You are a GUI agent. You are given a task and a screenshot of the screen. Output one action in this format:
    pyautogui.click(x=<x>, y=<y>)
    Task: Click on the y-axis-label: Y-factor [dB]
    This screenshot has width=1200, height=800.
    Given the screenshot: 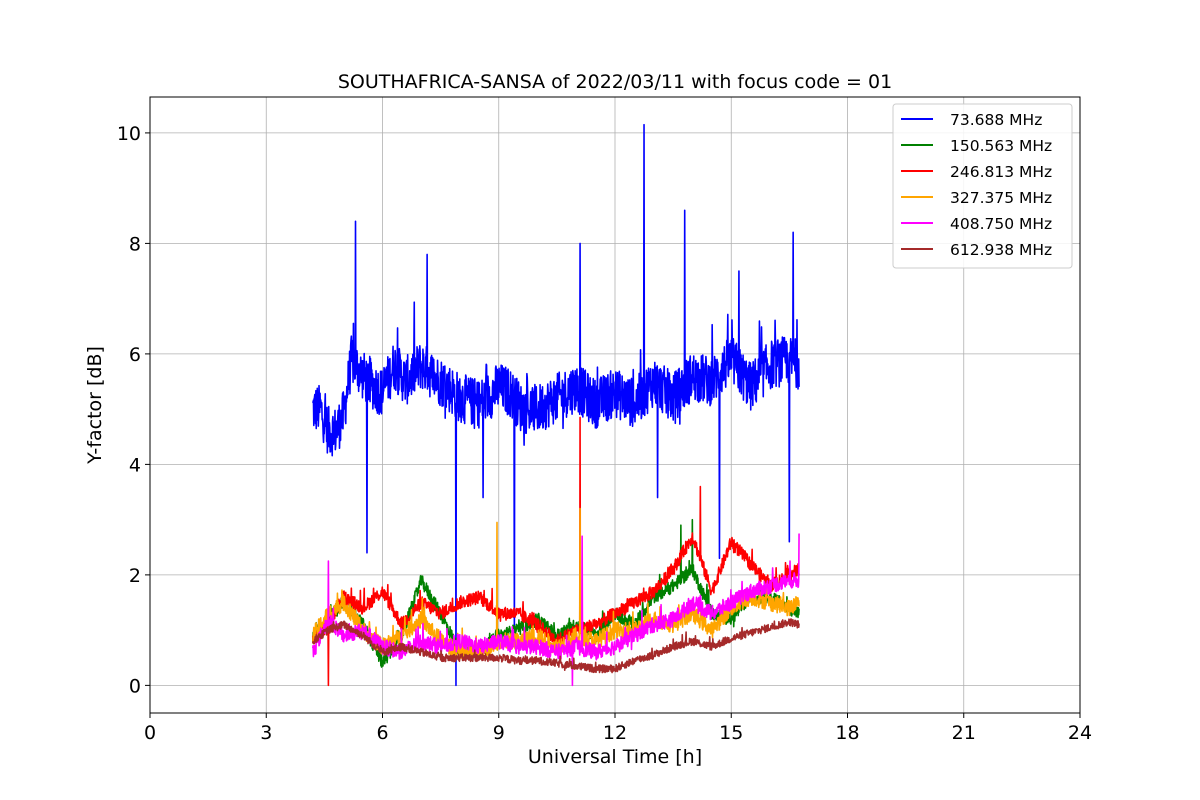 What is the action you would take?
    pyautogui.click(x=95, y=405)
    